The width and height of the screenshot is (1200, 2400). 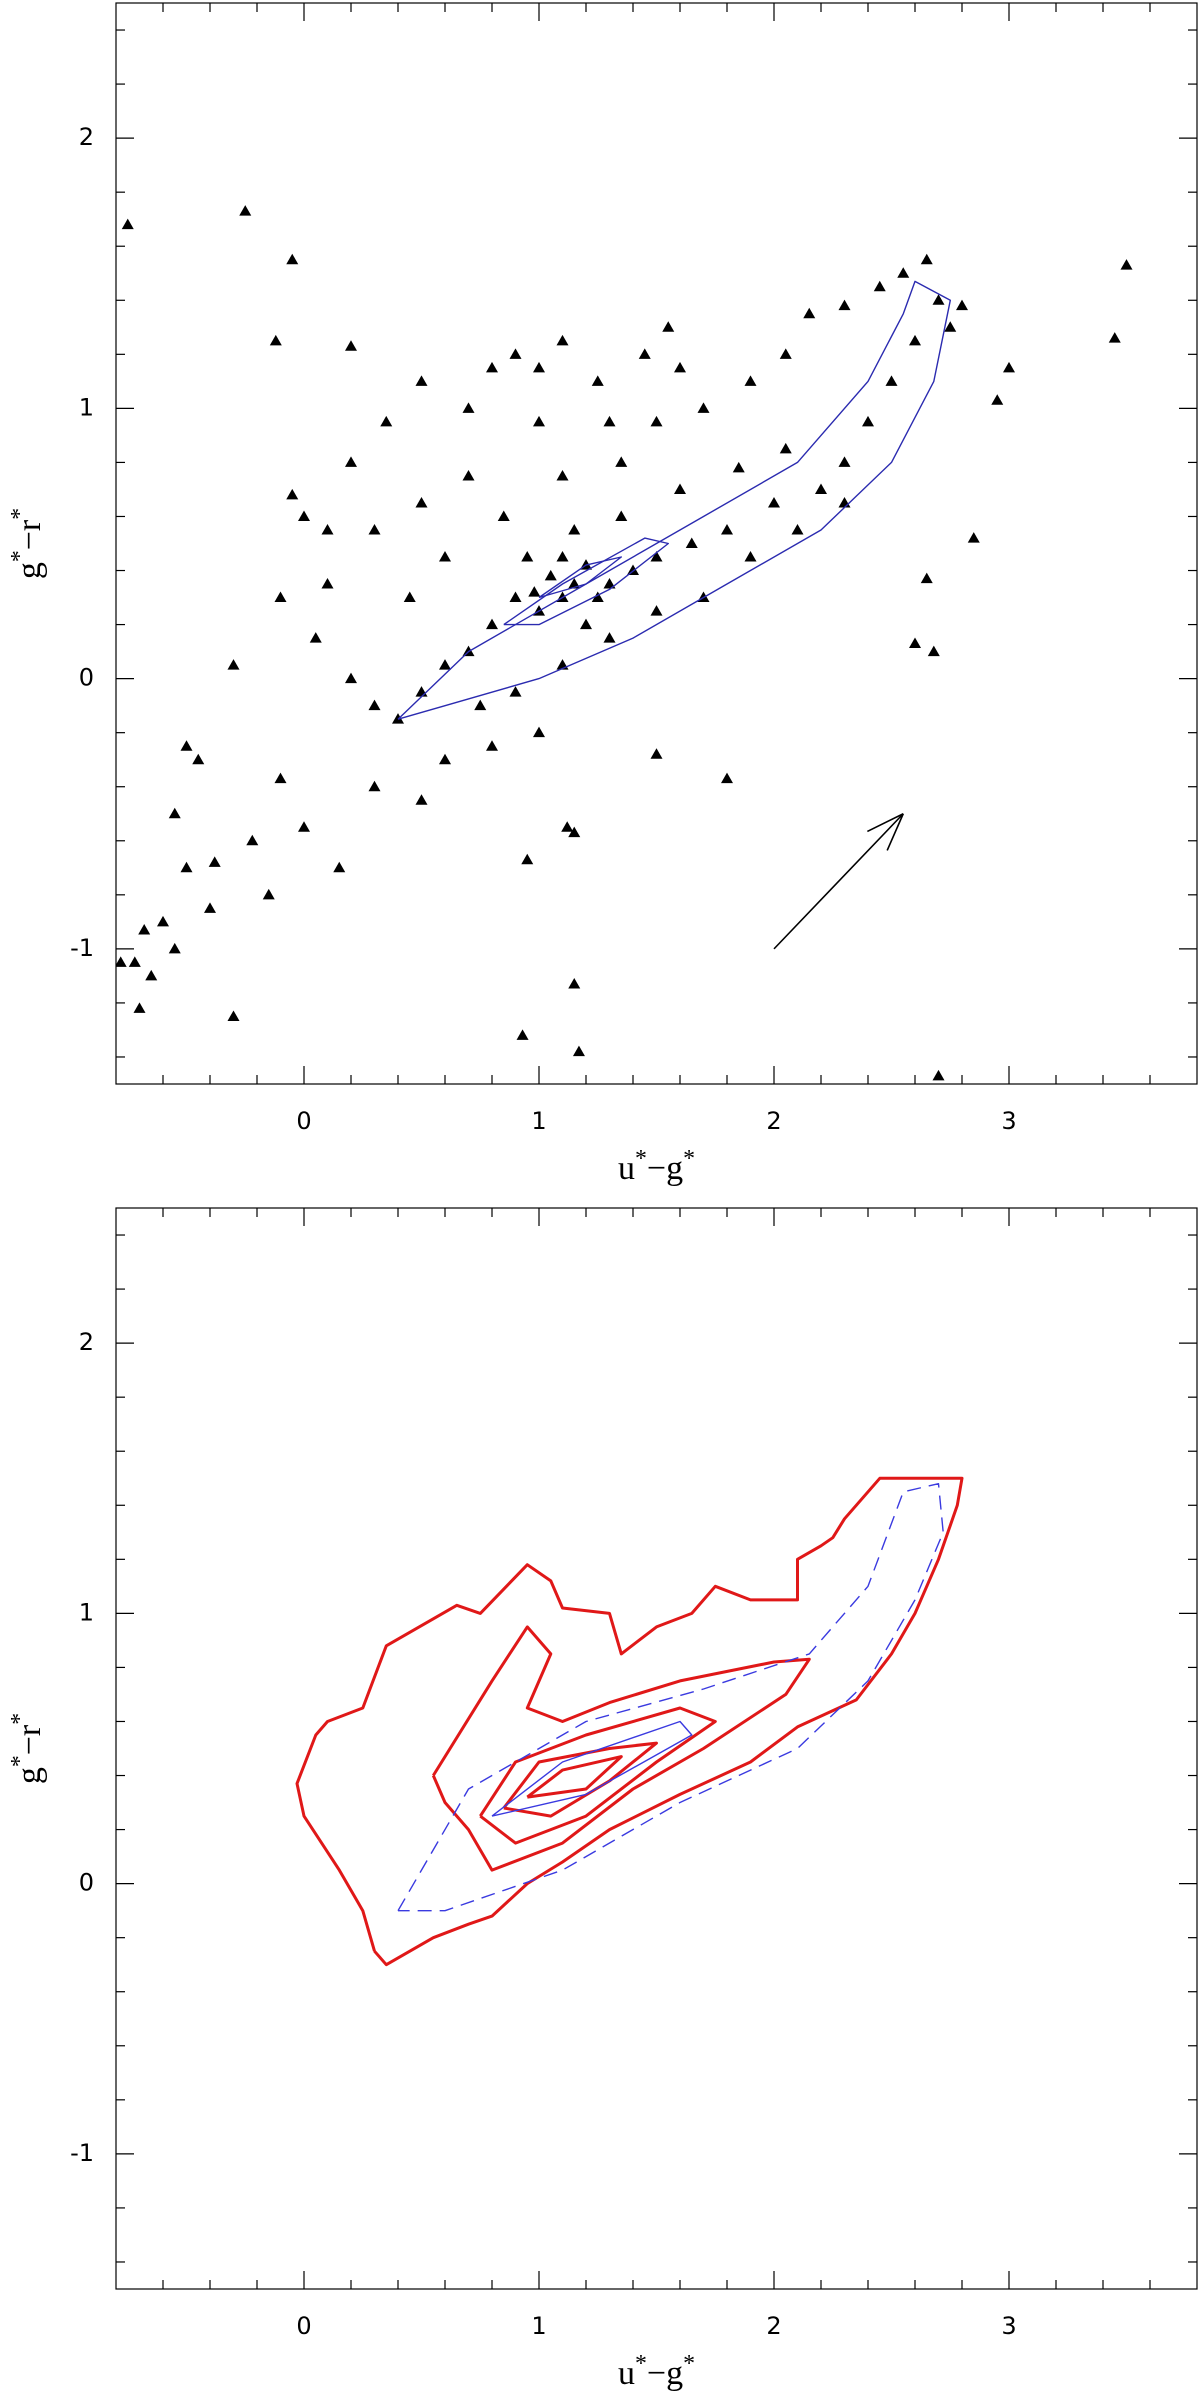 I want to click on x-tick-label: 0, so click(x=303, y=1121).